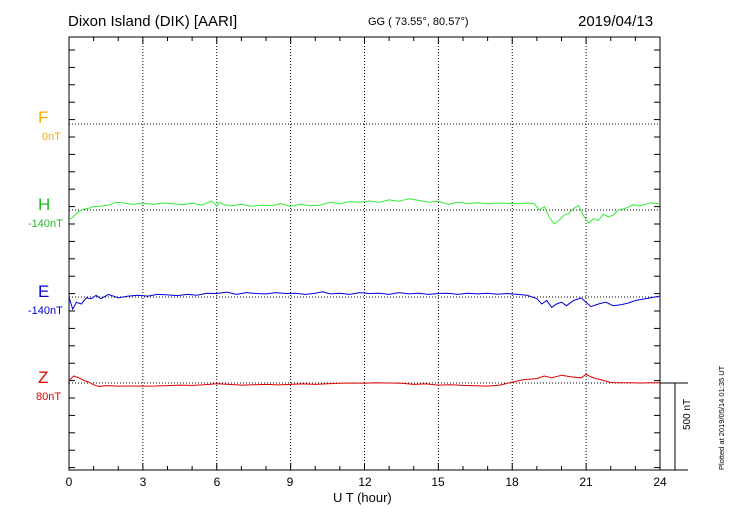 This screenshot has width=730, height=520. I want to click on date-label: 2019/04/13, so click(616, 21).